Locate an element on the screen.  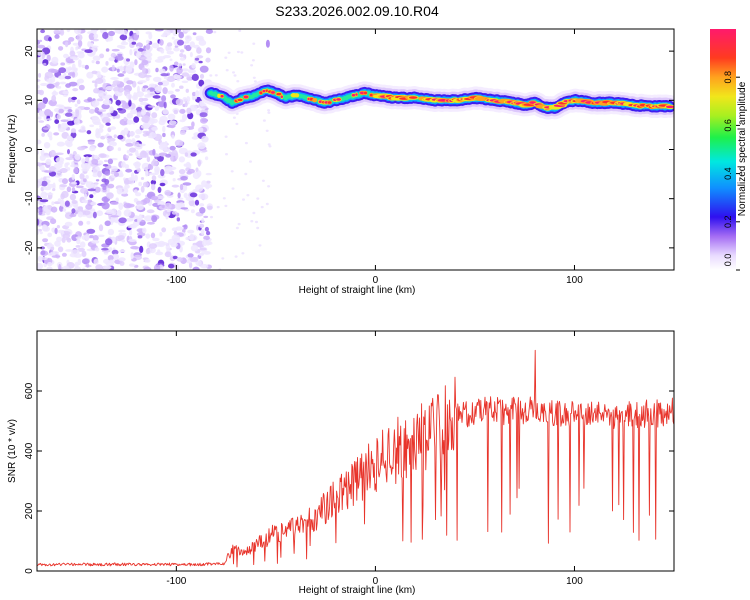
y-tick-label: 0 is located at coordinates (29, 149).